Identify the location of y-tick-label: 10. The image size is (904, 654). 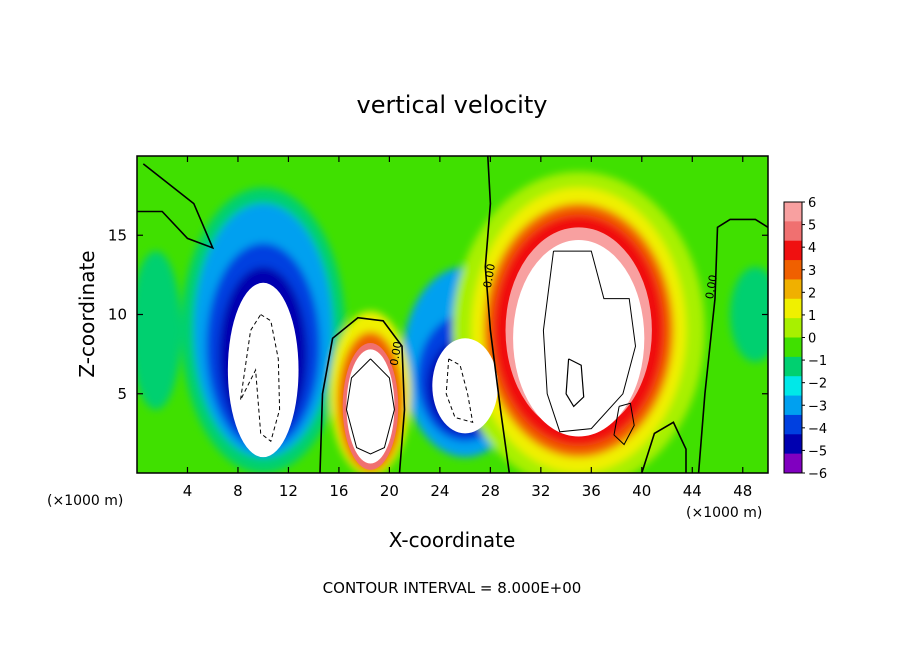
(117, 315).